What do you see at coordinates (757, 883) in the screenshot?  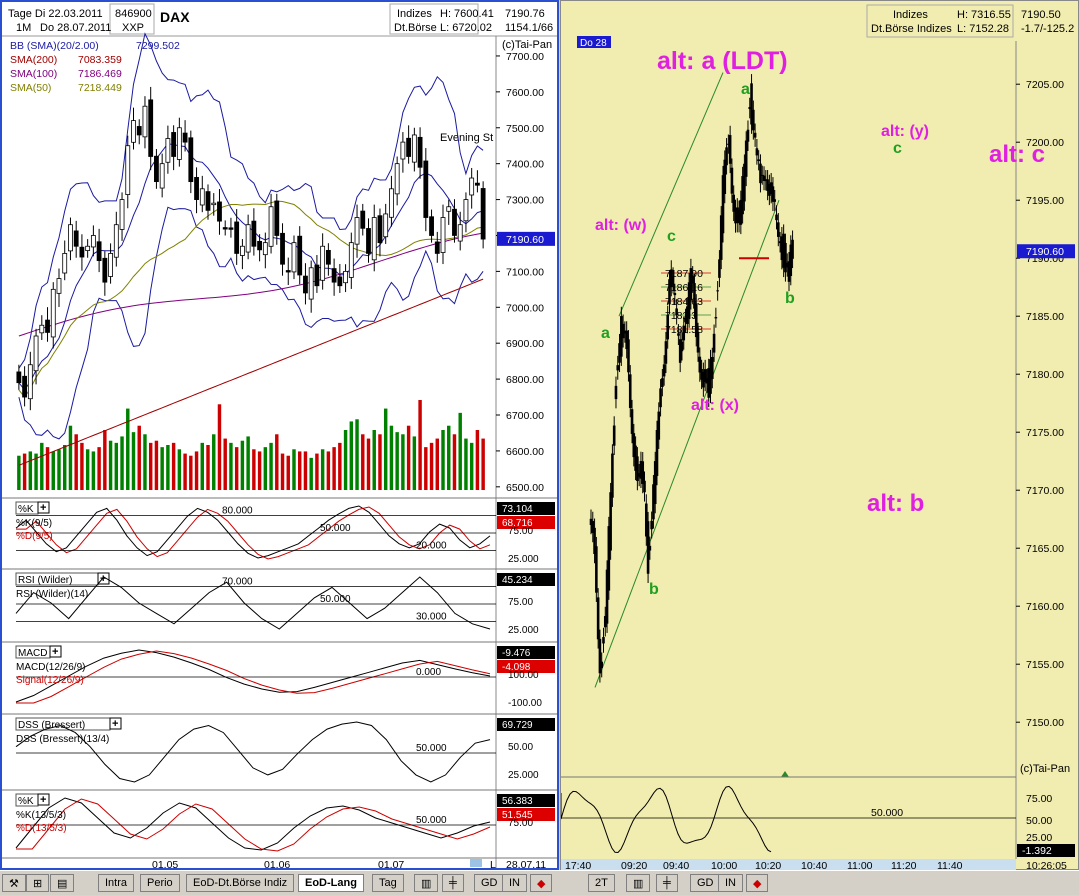 I see `right-color-icon: ◆` at bounding box center [757, 883].